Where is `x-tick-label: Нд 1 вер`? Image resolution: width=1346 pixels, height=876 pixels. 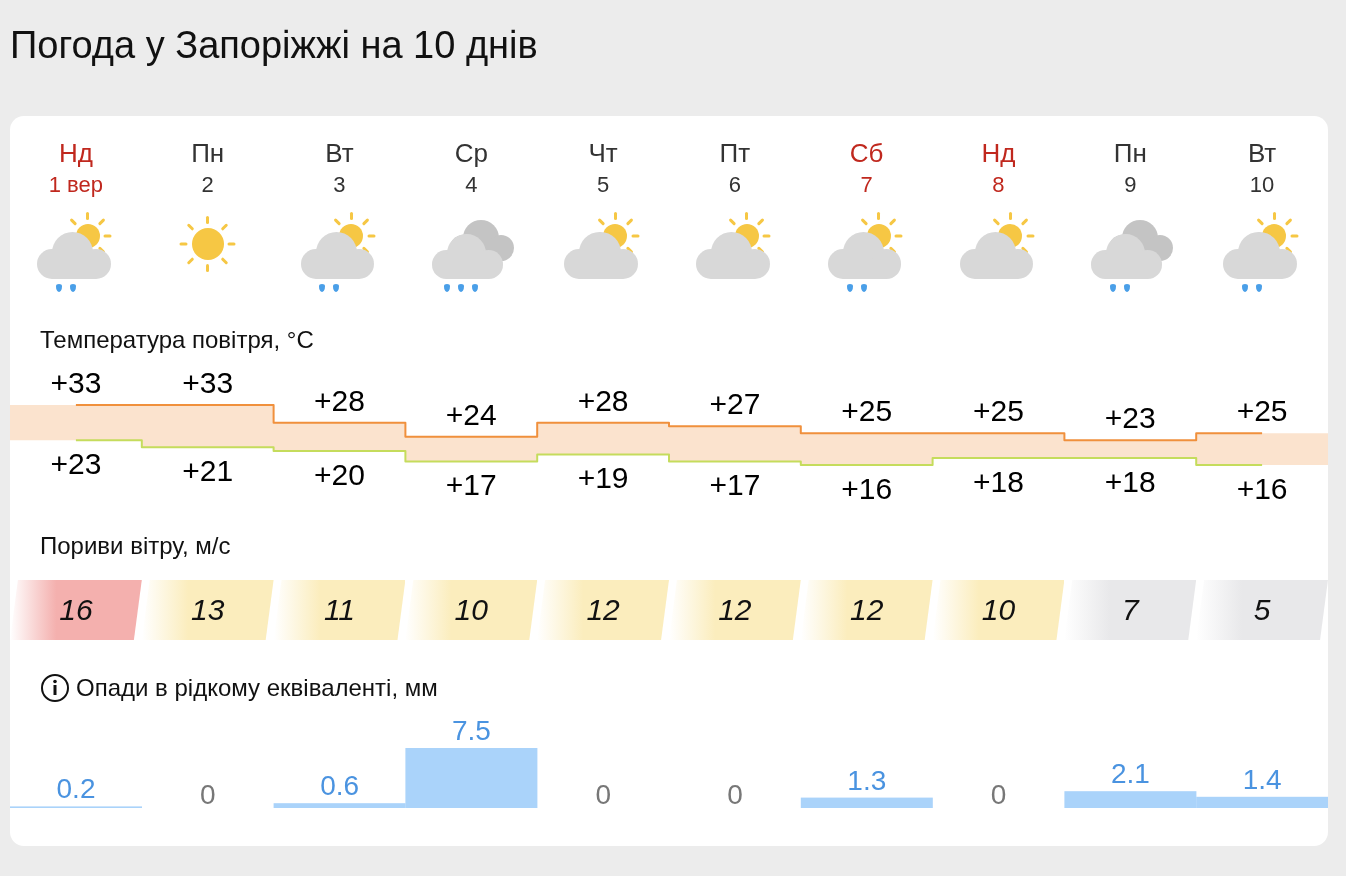 x-tick-label: Нд 1 вер is located at coordinates (76, 168).